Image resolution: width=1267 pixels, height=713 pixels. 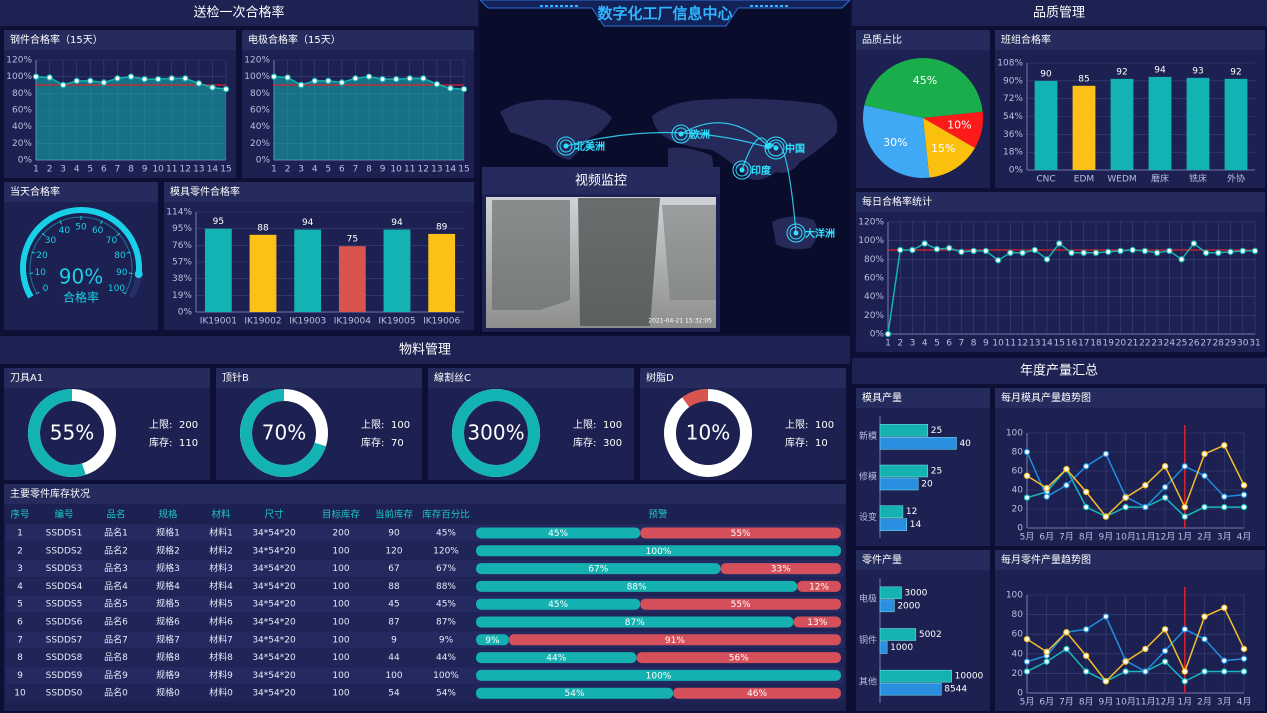 What do you see at coordinates (221, 622) in the screenshot?
I see `table-cell: 材料6` at bounding box center [221, 622].